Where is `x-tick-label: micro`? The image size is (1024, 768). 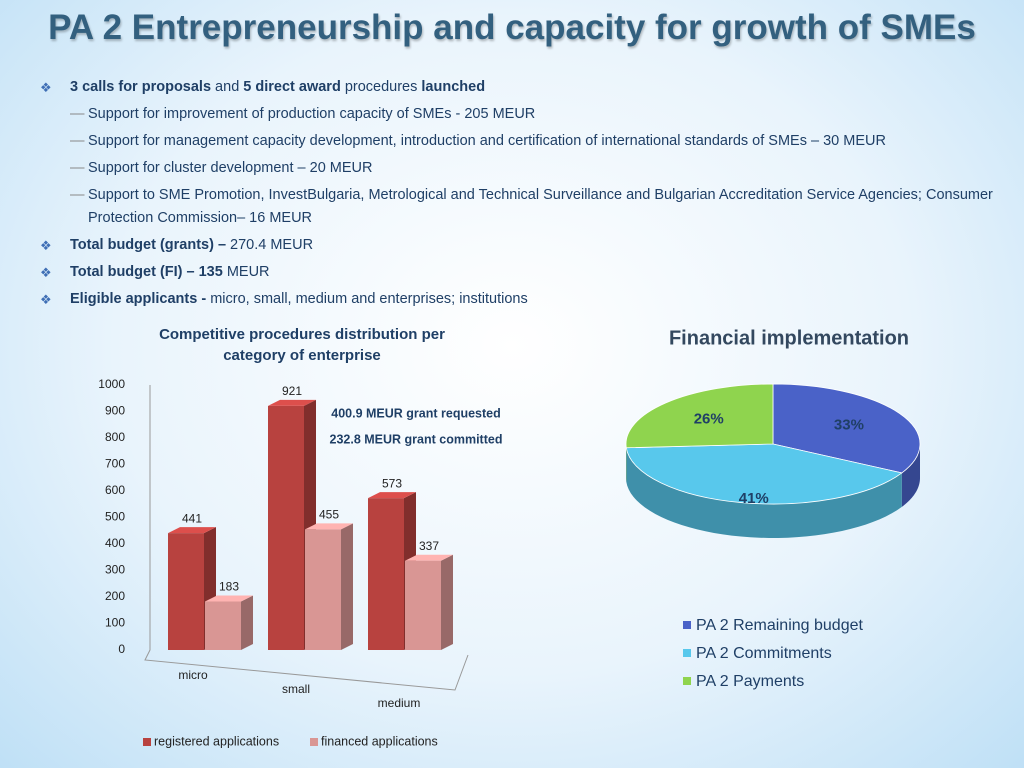 x-tick-label: micro is located at coordinates (193, 675).